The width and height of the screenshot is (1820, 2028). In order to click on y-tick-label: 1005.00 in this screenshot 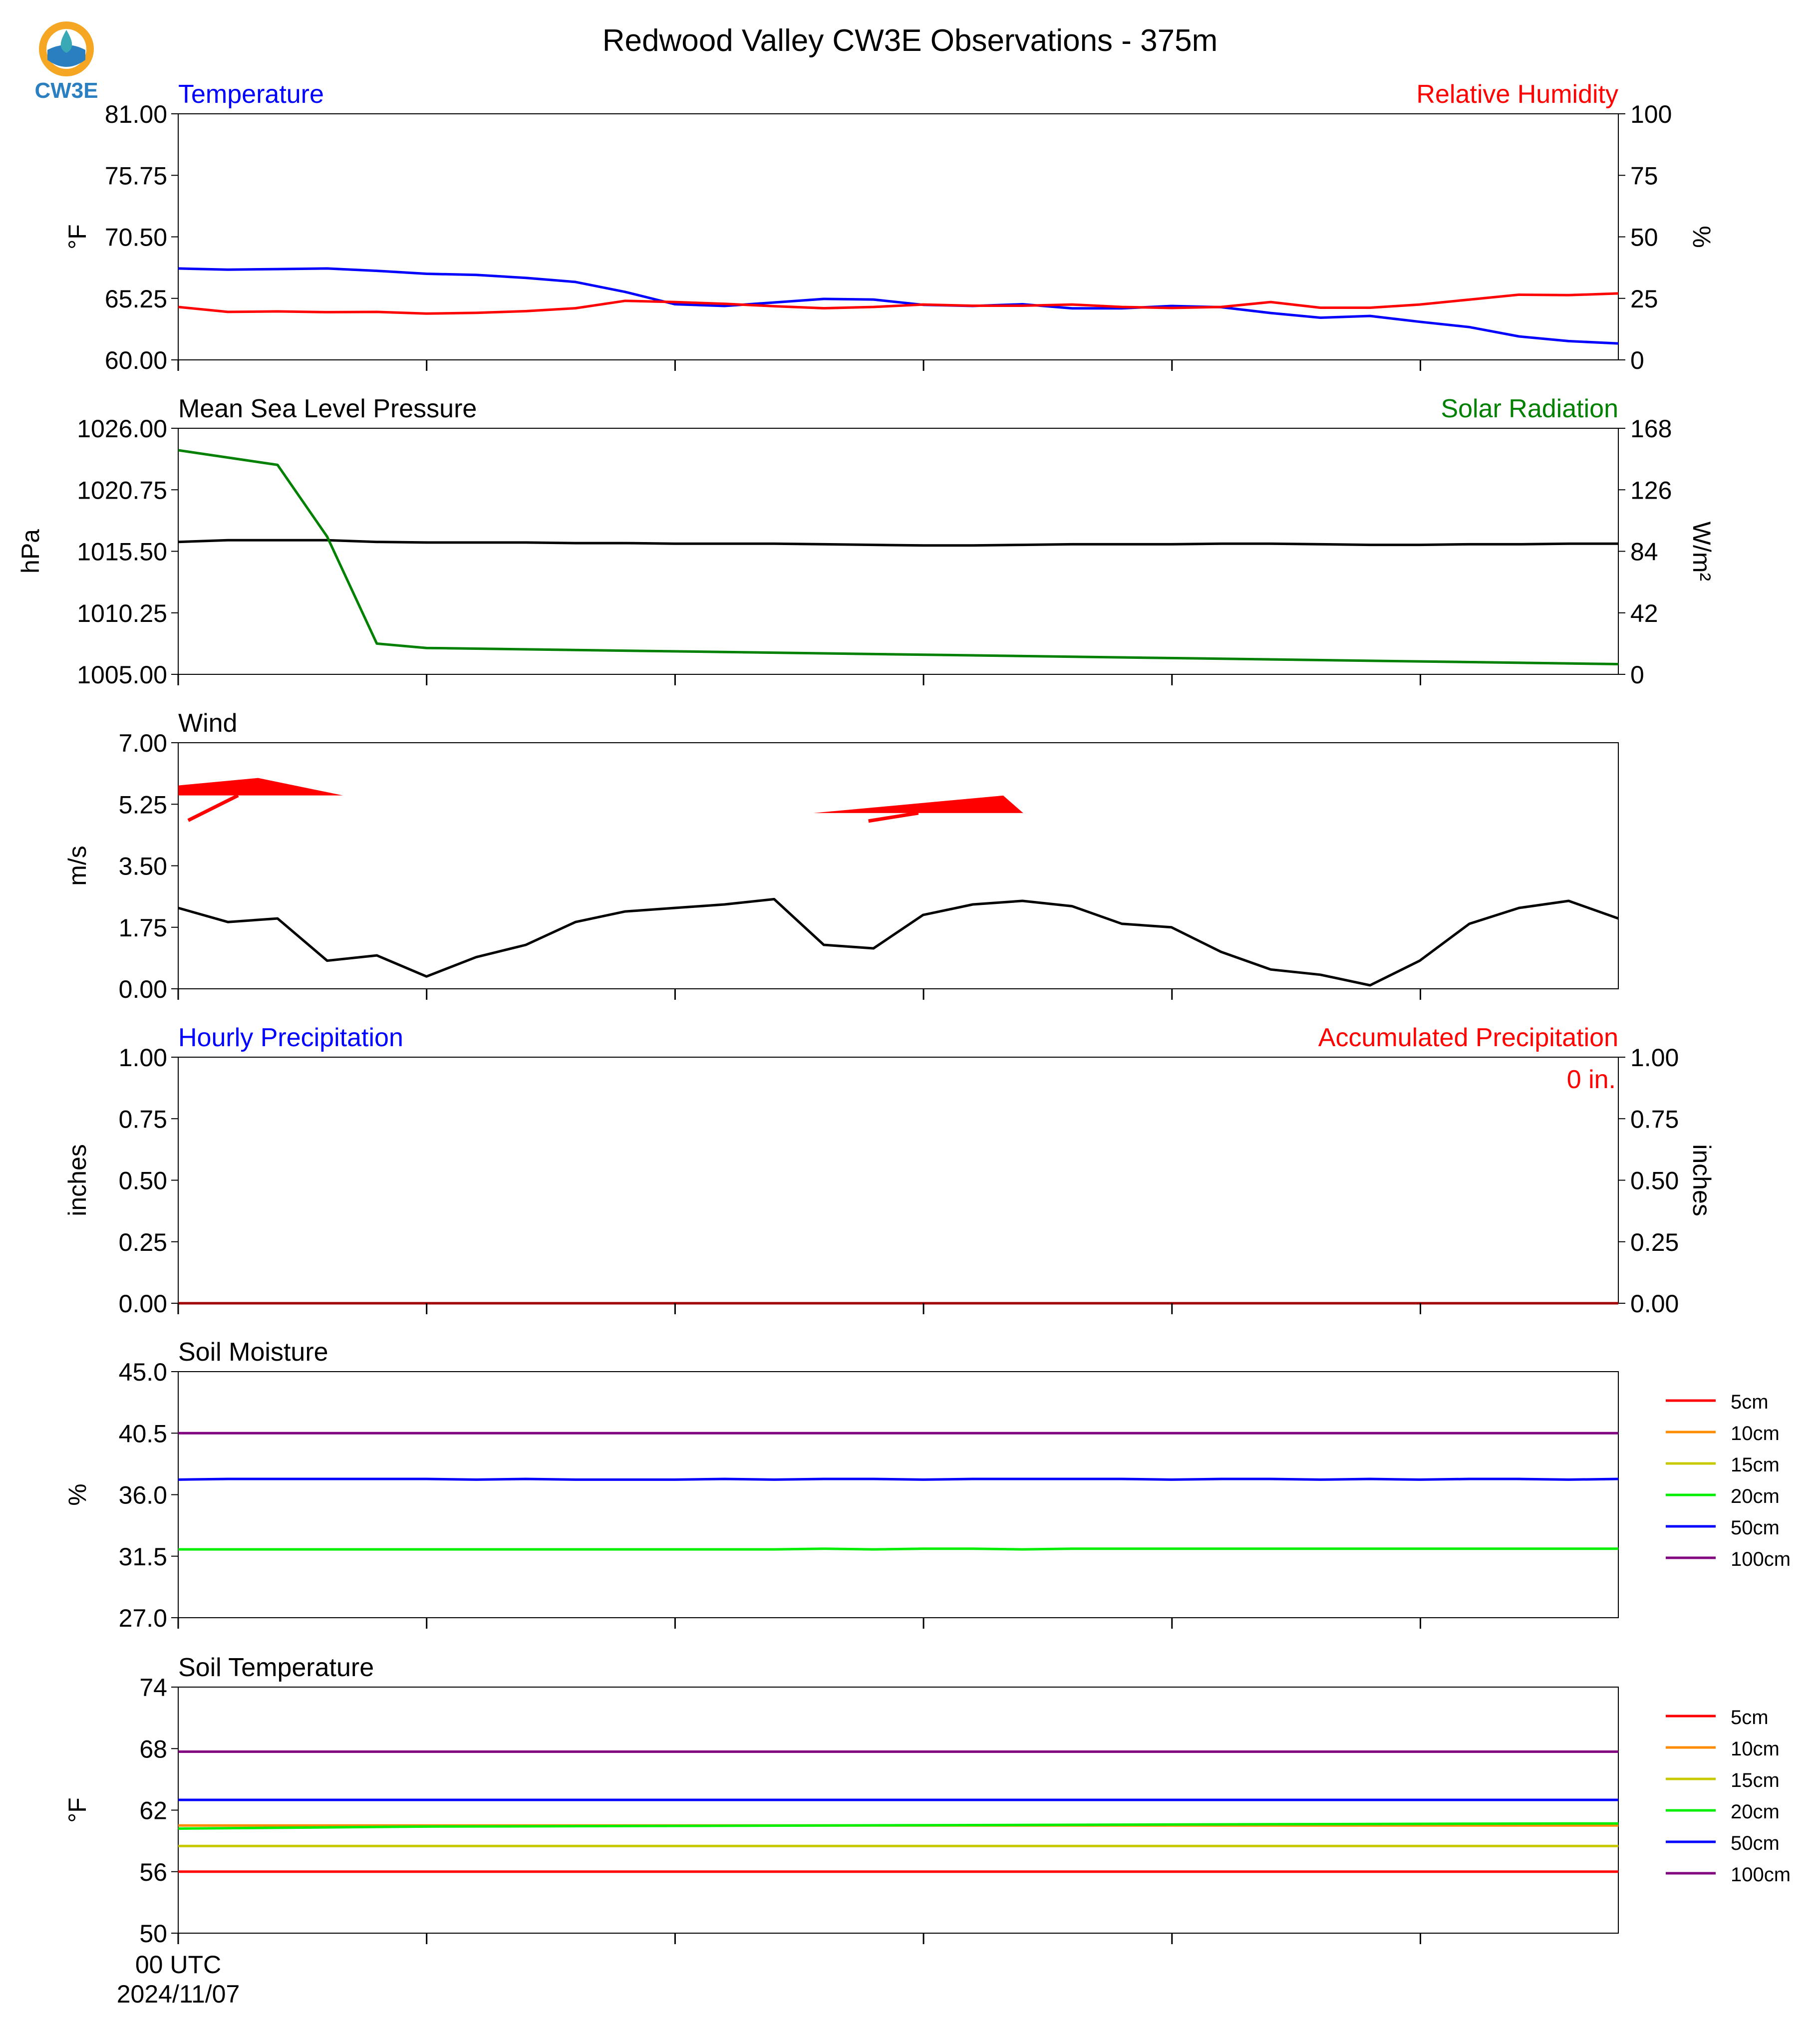, I will do `click(122, 675)`.